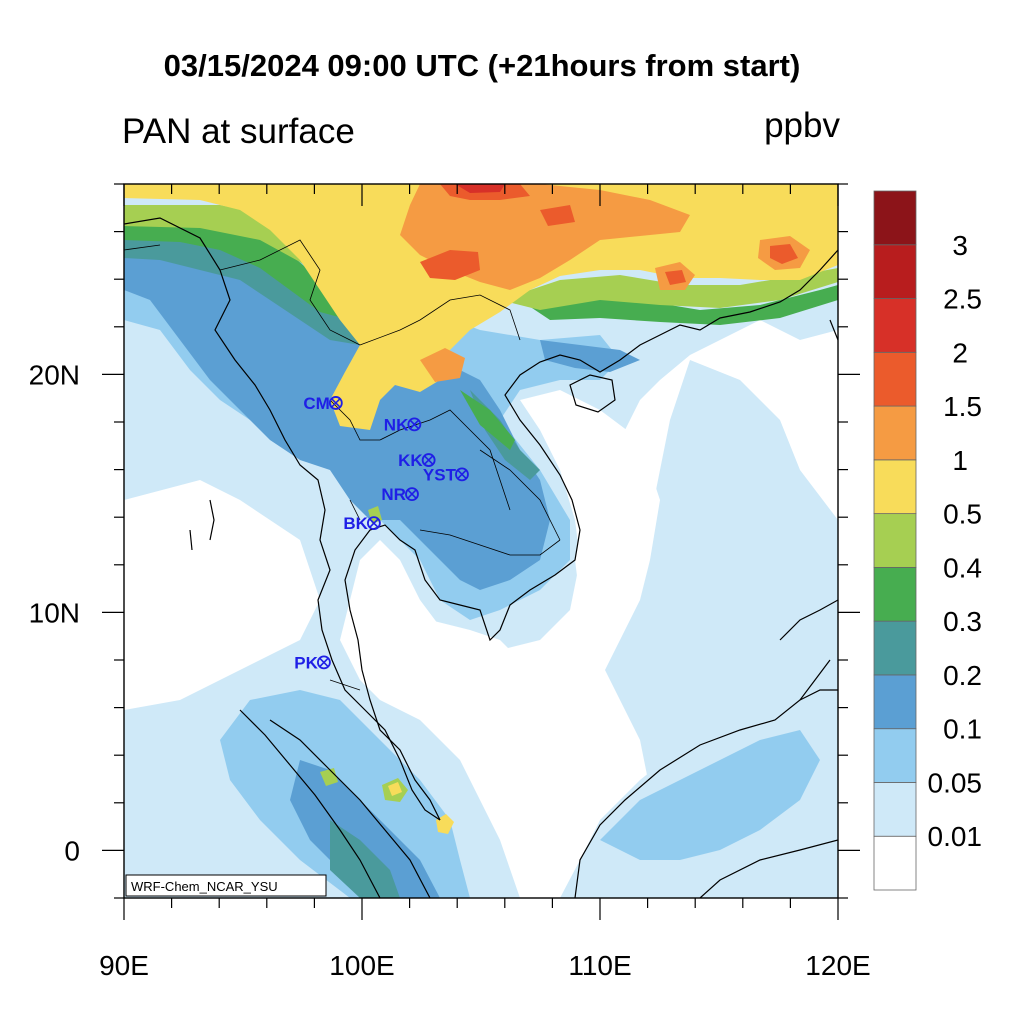  I want to click on model-label: WRF-Chem_NCAR_YSU, so click(204, 886).